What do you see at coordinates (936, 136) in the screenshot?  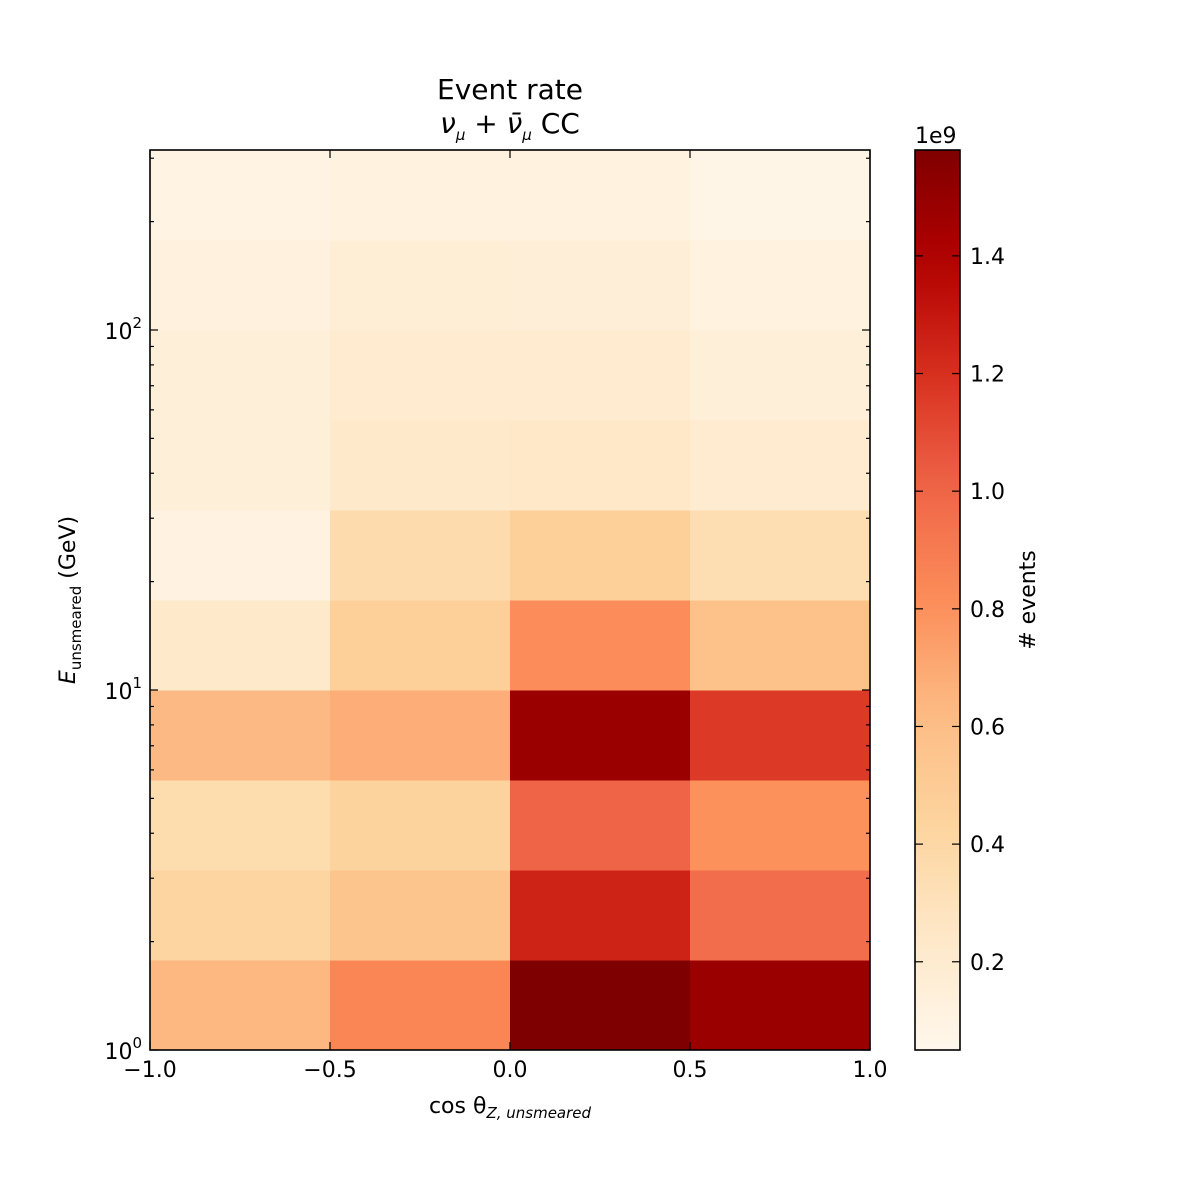 I see `colorbar-offset-text: 1e9` at bounding box center [936, 136].